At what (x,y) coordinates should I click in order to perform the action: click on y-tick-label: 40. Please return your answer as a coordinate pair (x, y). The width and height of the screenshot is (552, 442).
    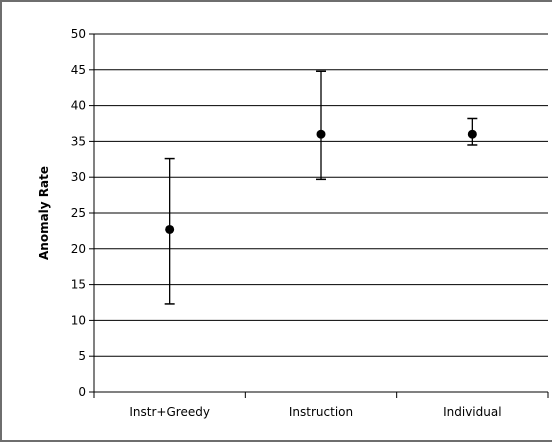
    Looking at the image, I should click on (78, 106).